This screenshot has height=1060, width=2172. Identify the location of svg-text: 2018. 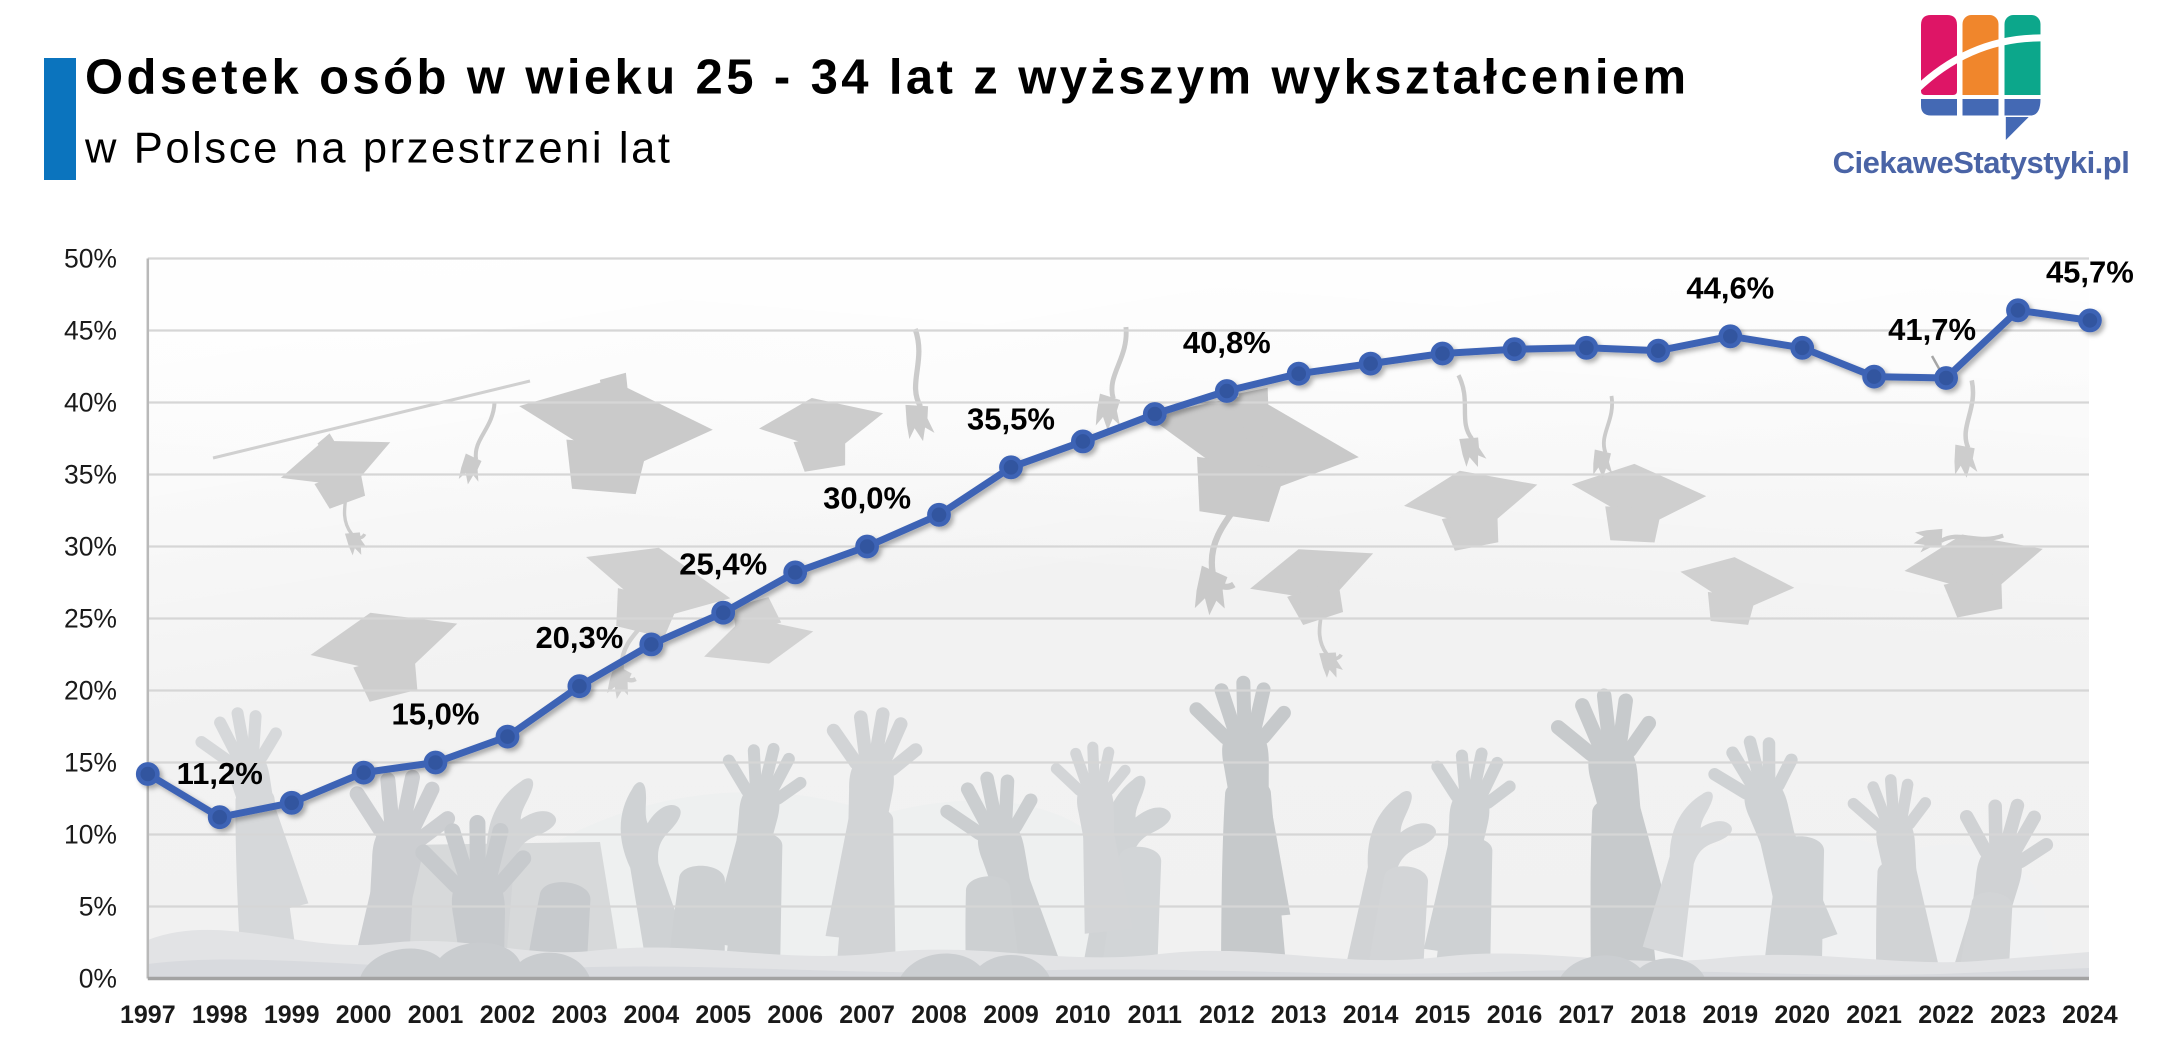
(1658, 1015).